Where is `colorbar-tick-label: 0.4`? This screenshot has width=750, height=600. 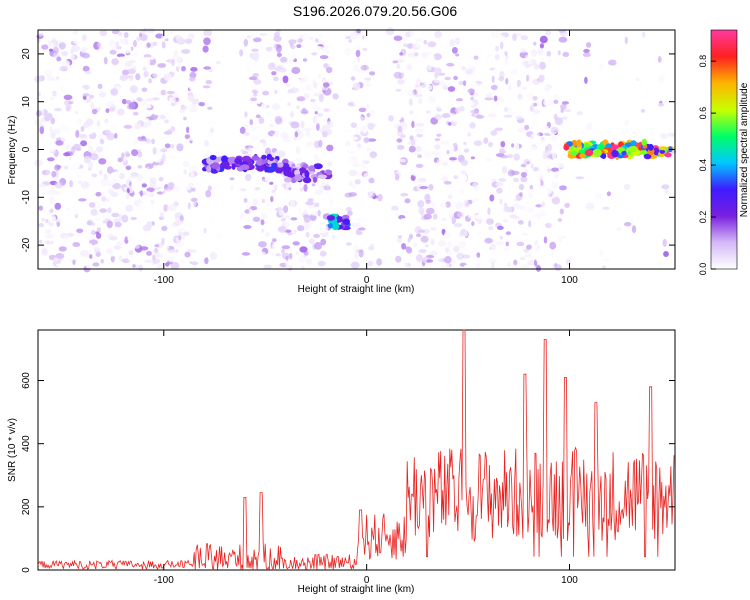 colorbar-tick-label: 0.4 is located at coordinates (703, 165).